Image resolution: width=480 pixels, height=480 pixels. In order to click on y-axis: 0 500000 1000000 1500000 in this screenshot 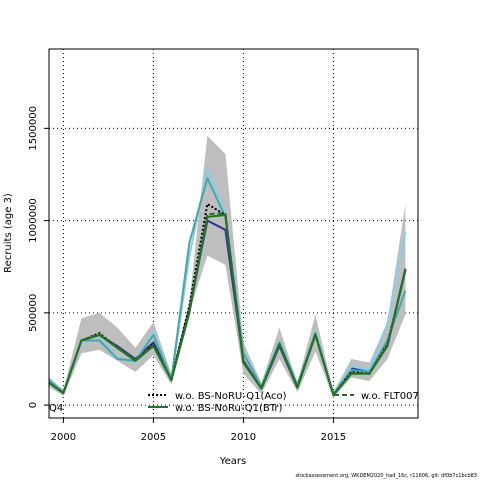, I will do `click(38, 257)`.